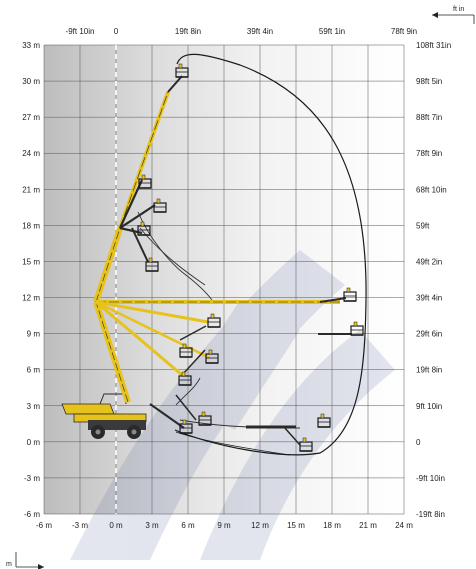  What do you see at coordinates (25, 560) in the screenshot?
I see `m-unit-indicator: m` at bounding box center [25, 560].